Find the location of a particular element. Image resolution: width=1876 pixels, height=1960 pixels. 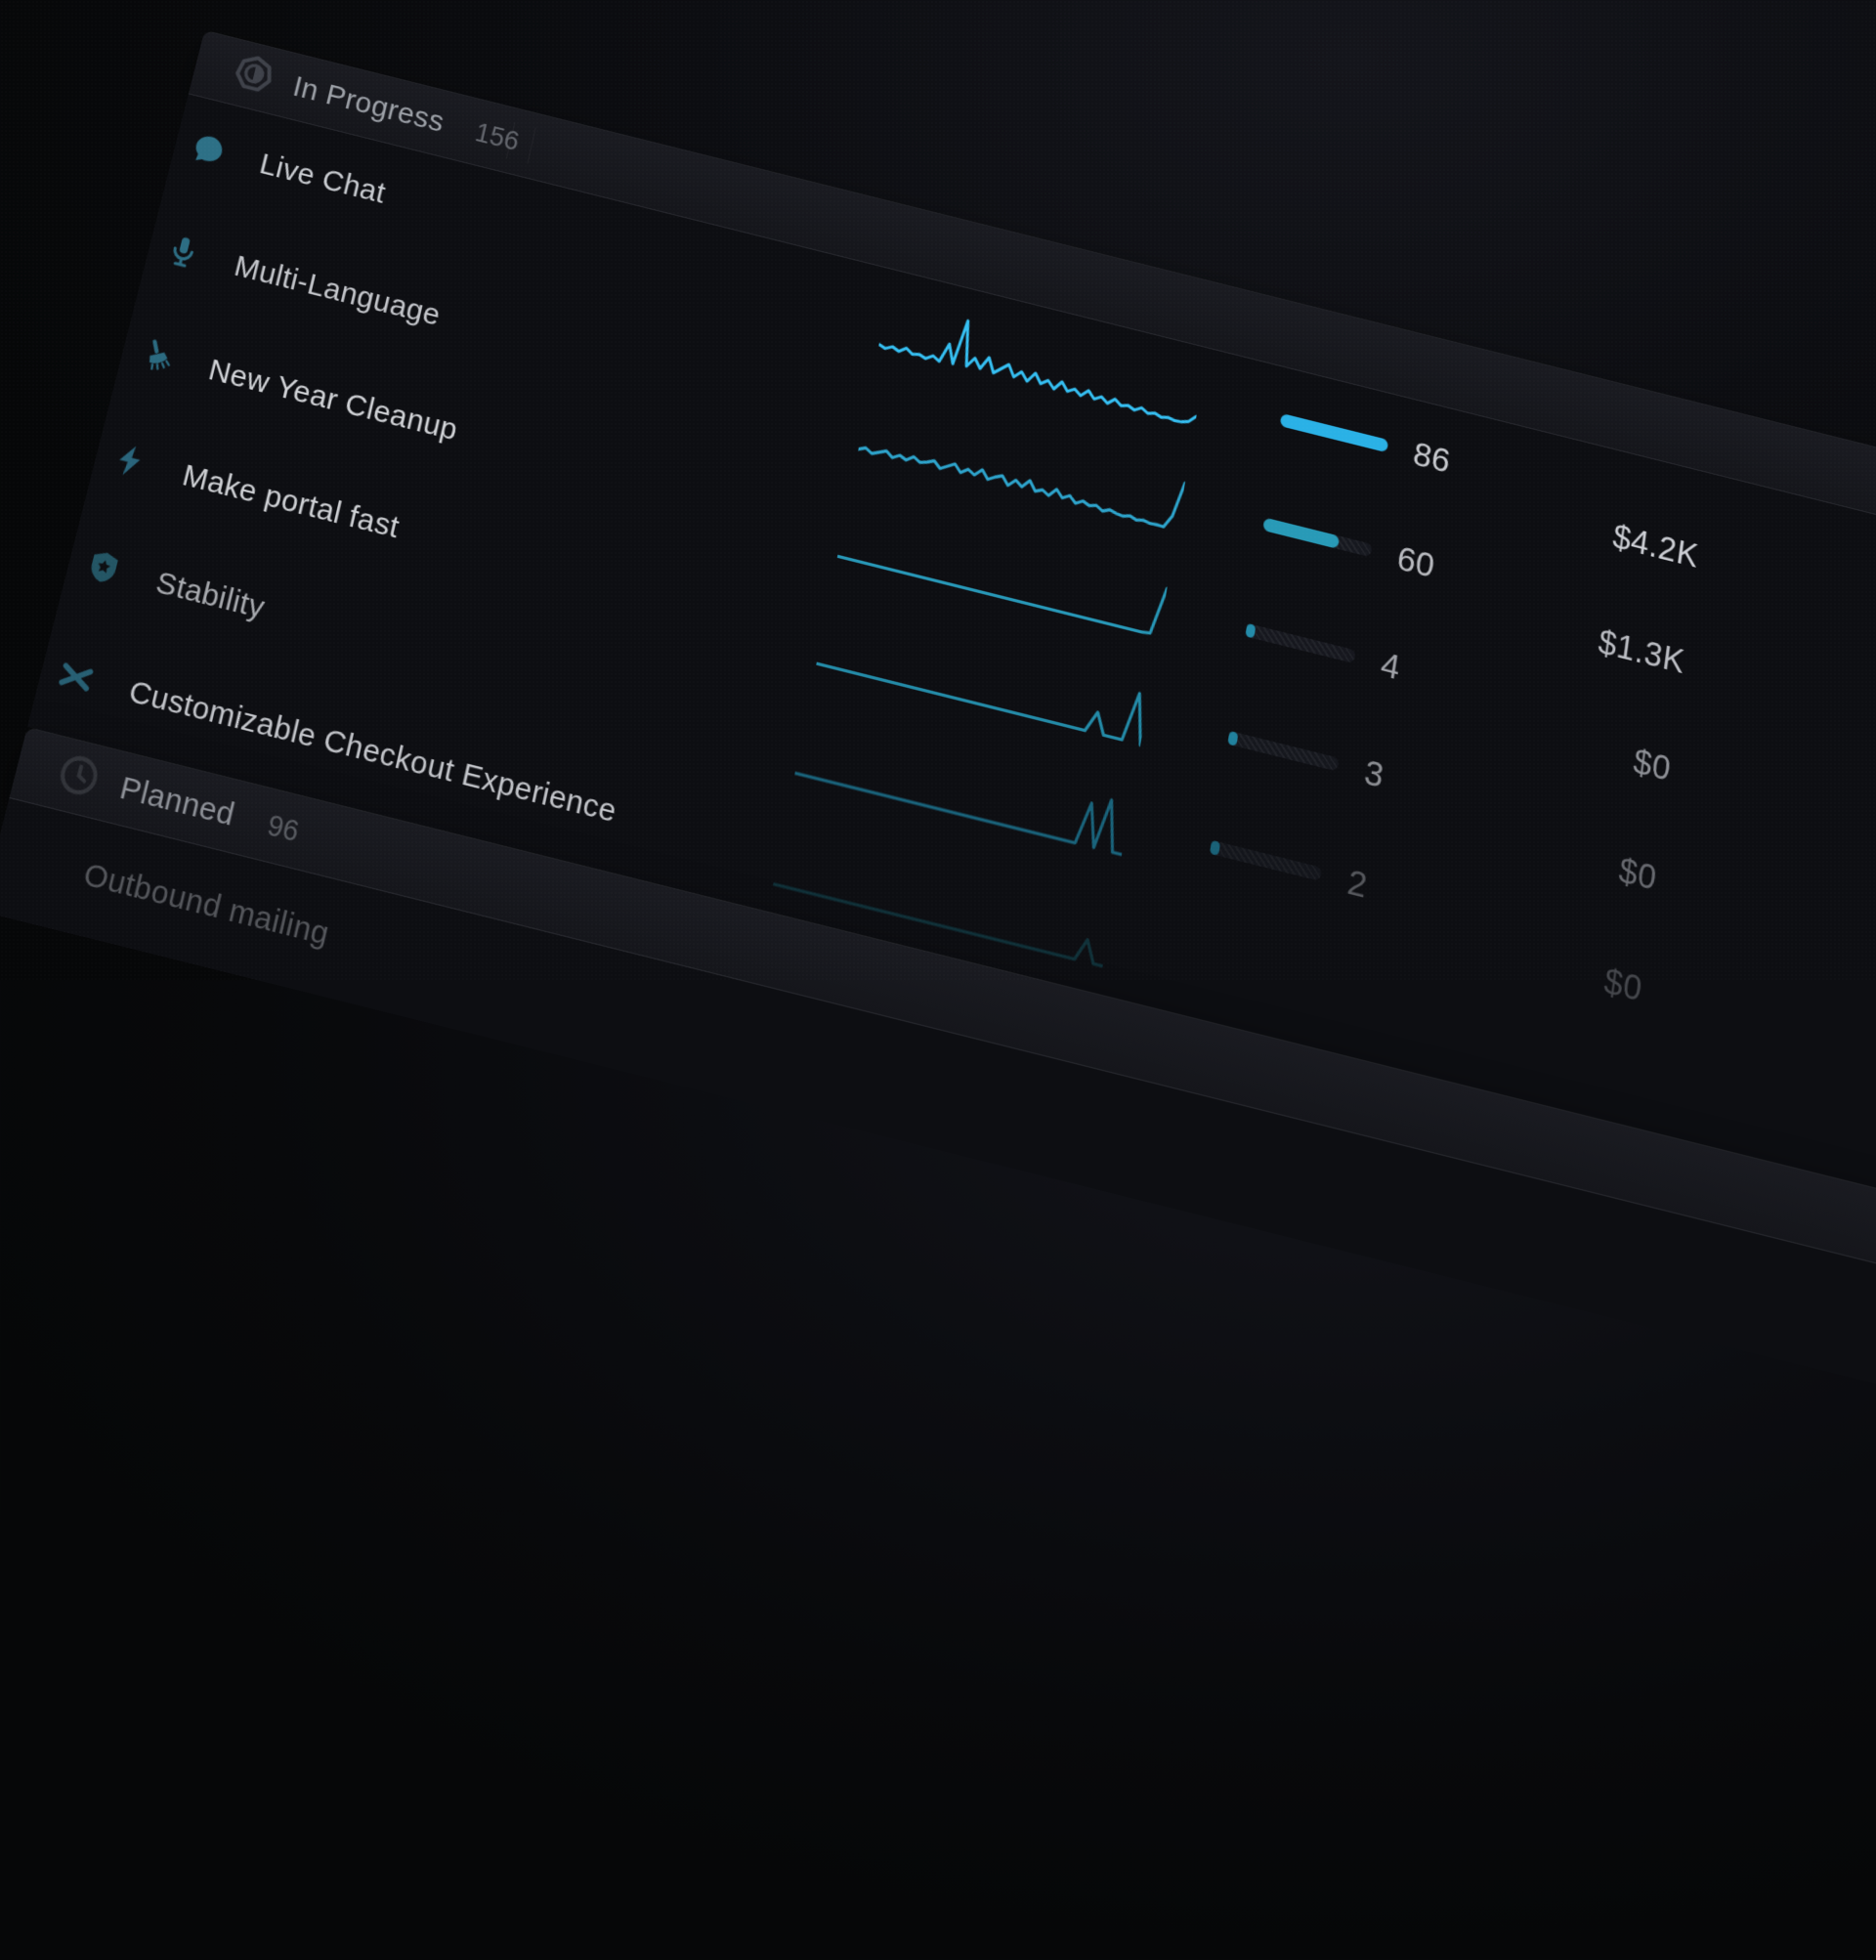

shield-star-icon is located at coordinates (103, 568).